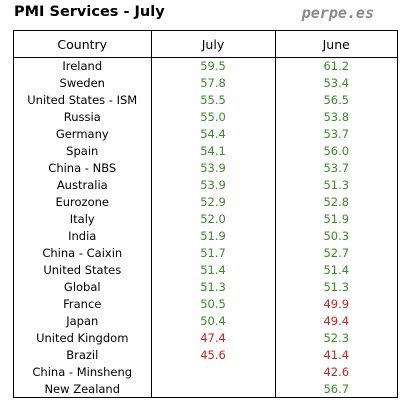  What do you see at coordinates (212, 117) in the screenshot?
I see `cell-july: 55.0` at bounding box center [212, 117].